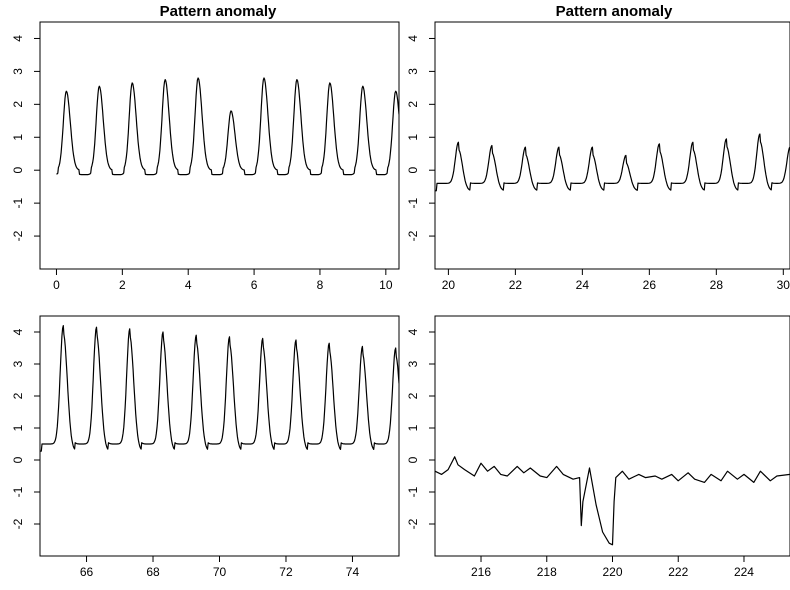 This screenshot has height=590, width=790. I want to click on x-tick-label: 224, so click(744, 572).